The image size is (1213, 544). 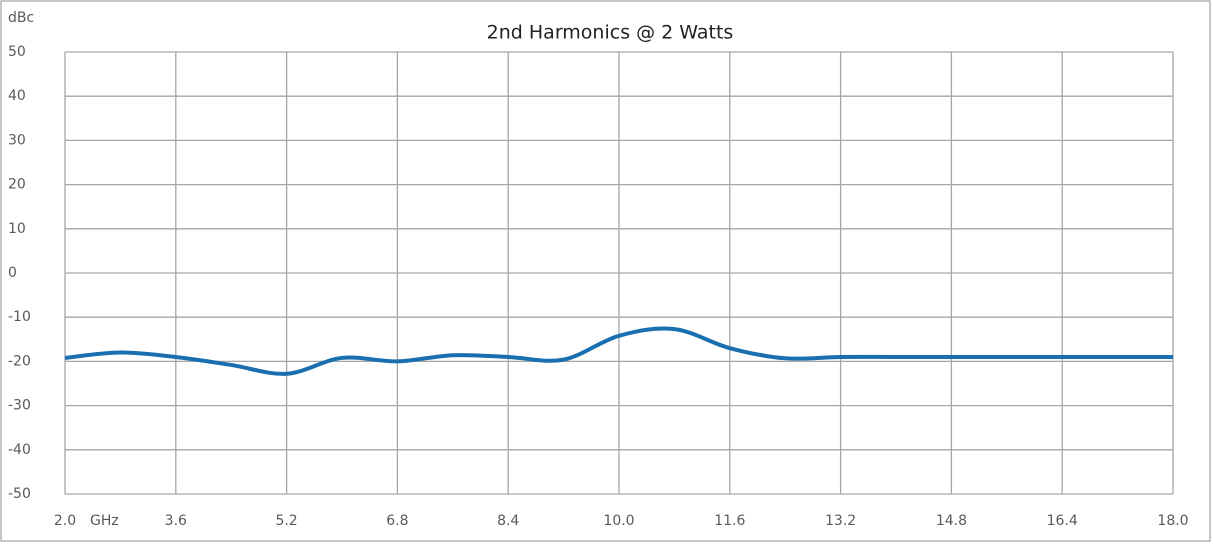 What do you see at coordinates (729, 521) in the screenshot?
I see `x-tick-label: 11.6` at bounding box center [729, 521].